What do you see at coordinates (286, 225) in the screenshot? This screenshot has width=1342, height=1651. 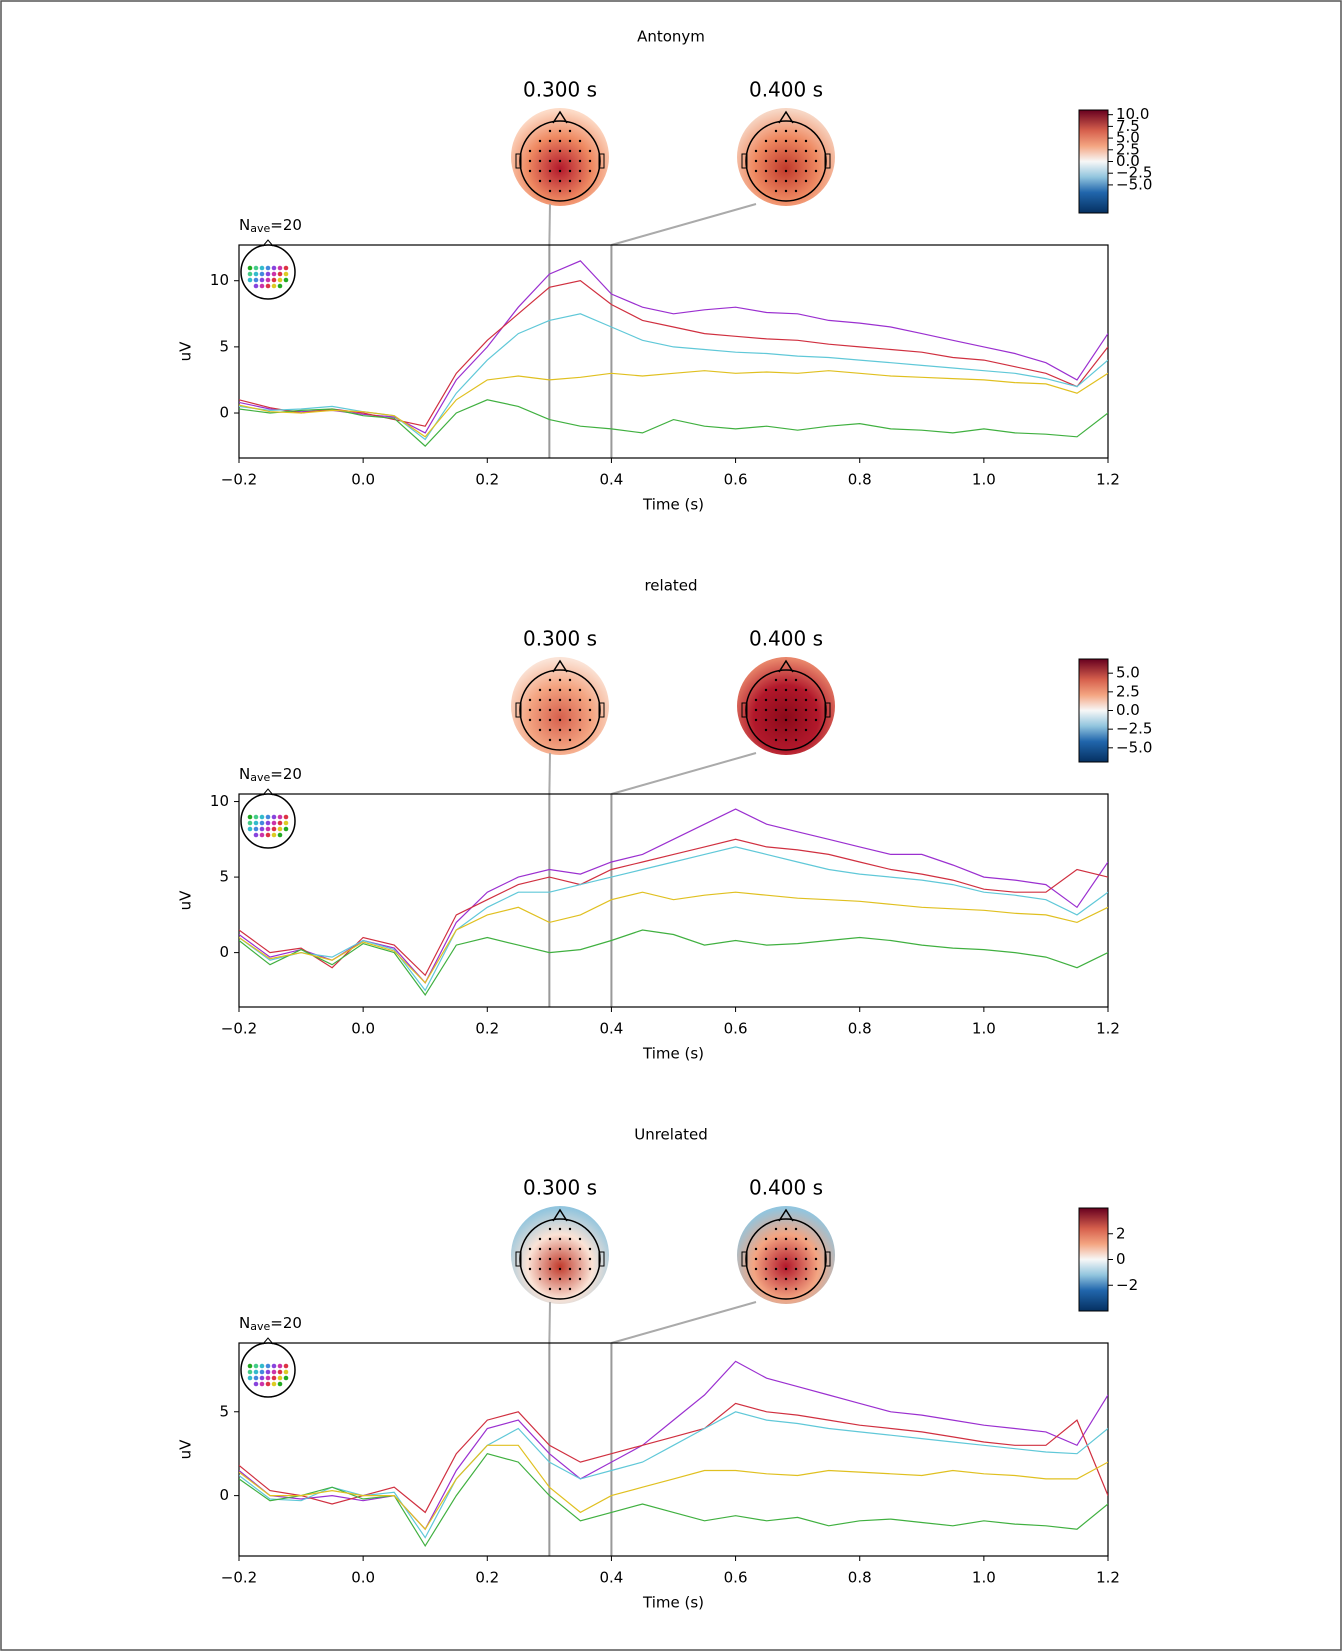 I see `annotation-part: =20` at bounding box center [286, 225].